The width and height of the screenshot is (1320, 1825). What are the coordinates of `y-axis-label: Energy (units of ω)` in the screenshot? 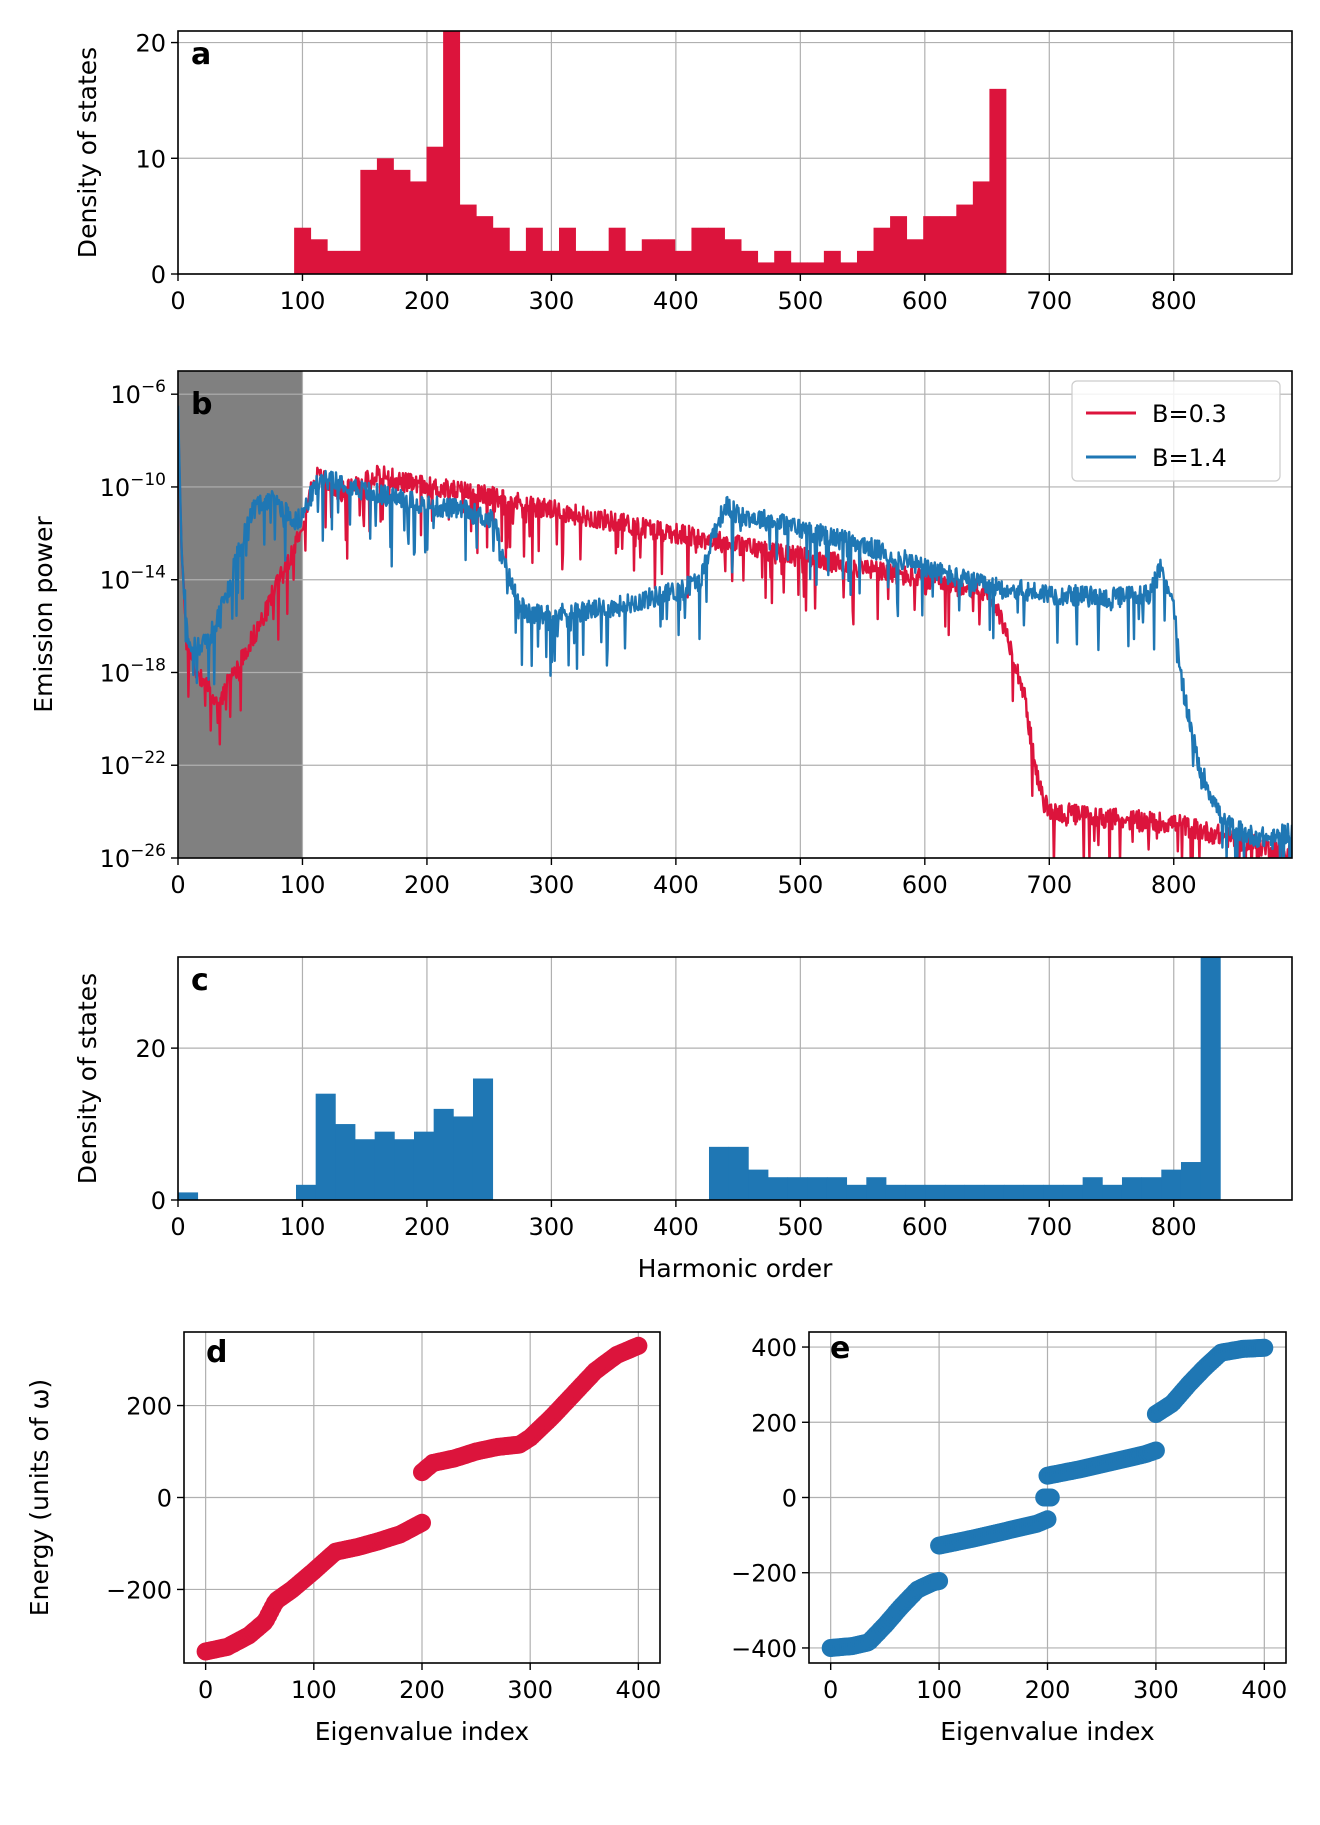 It's located at (39, 1497).